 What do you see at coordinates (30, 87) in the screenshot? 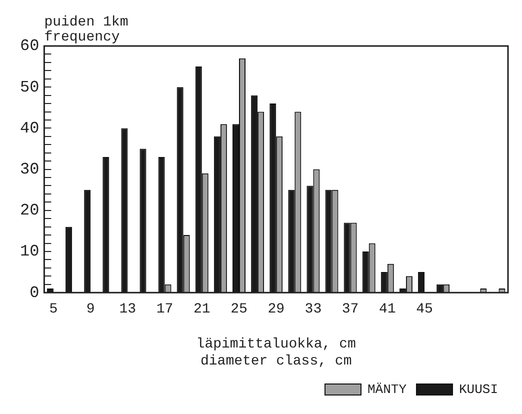
I see `y-tick-label: 50` at bounding box center [30, 87].